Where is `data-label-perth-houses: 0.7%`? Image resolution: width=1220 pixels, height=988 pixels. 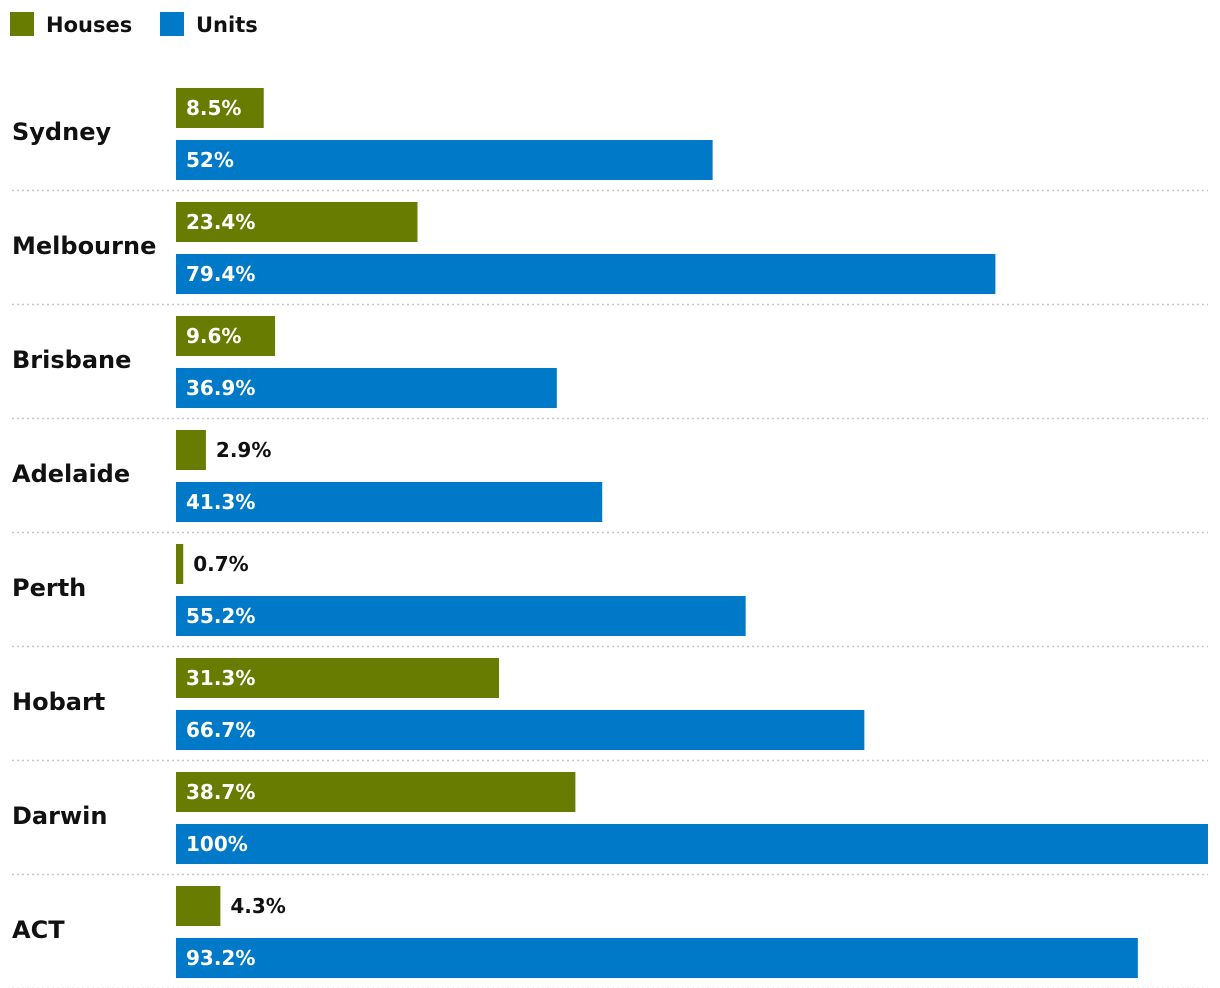
data-label-perth-houses: 0.7% is located at coordinates (220, 564).